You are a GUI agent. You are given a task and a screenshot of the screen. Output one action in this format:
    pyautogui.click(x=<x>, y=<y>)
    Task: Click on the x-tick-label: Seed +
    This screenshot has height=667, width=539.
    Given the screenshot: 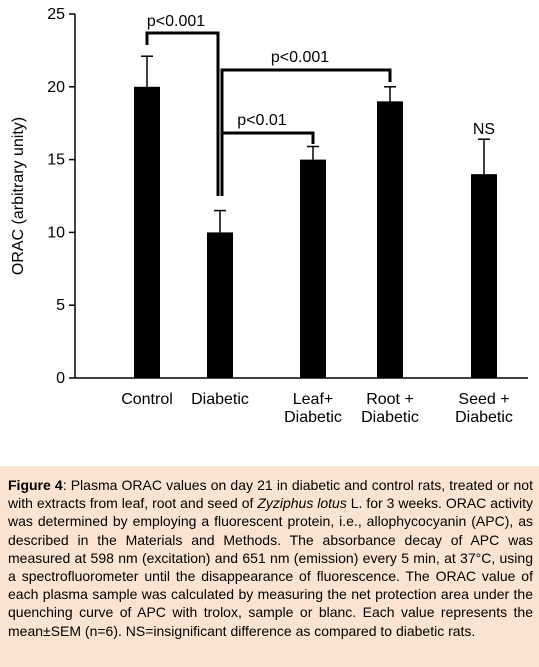 What is the action you would take?
    pyautogui.click(x=483, y=399)
    